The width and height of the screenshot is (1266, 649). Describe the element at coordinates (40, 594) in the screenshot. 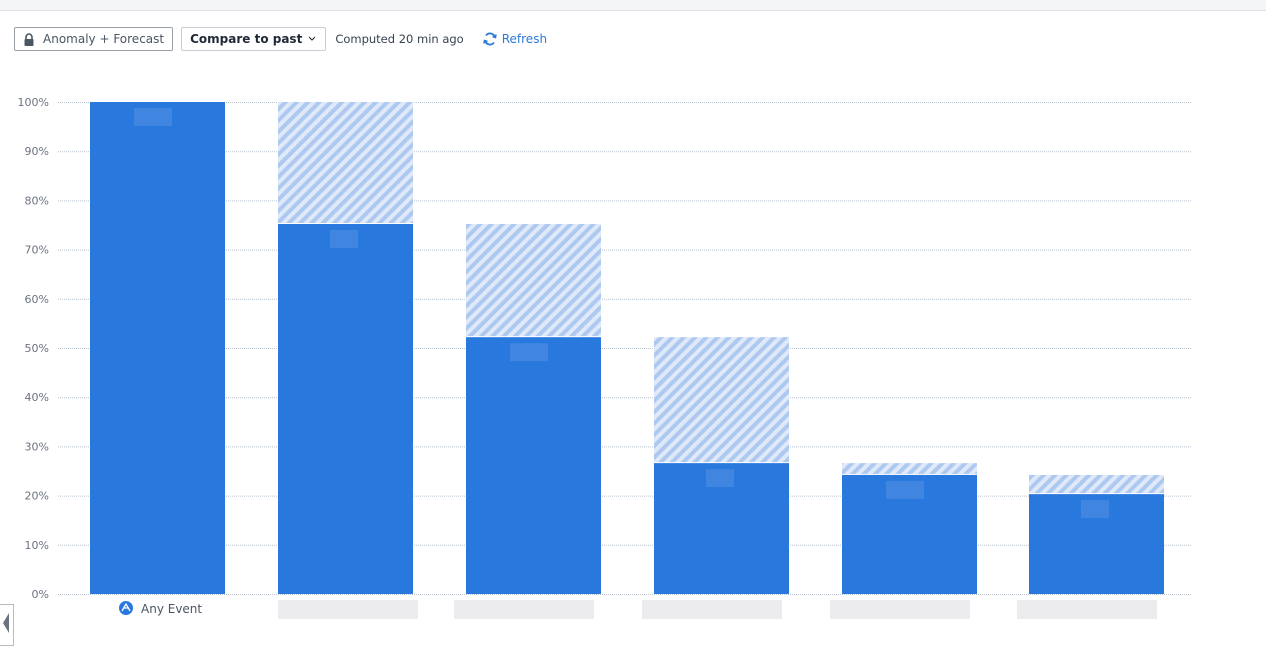

I see `y-tick-label: 0%` at that location.